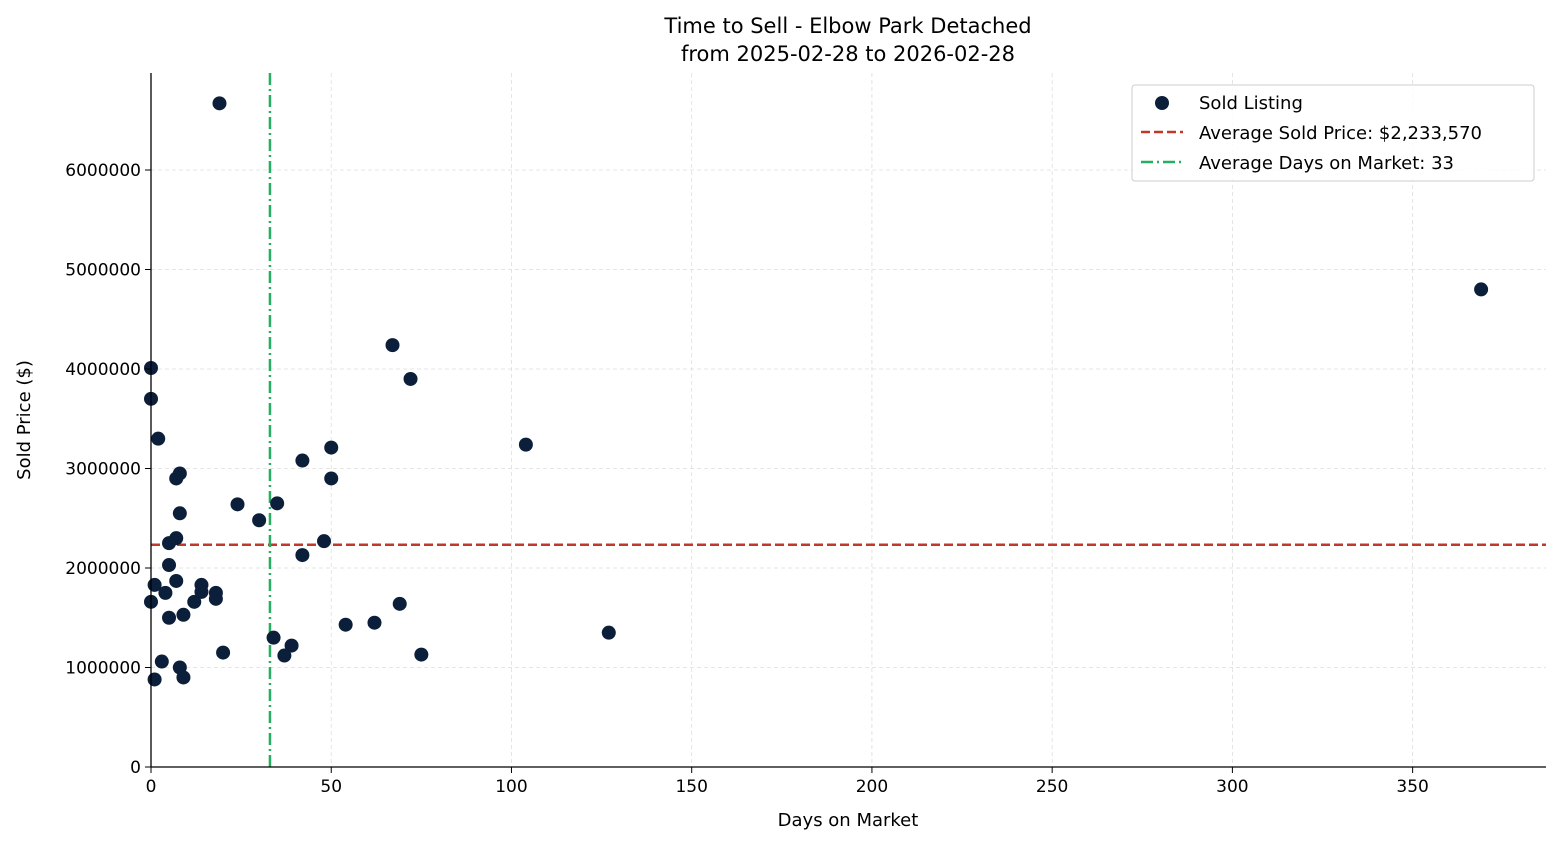 This screenshot has height=849, width=1560. What do you see at coordinates (1232, 787) in the screenshot?
I see `x-tick-label: 300` at bounding box center [1232, 787].